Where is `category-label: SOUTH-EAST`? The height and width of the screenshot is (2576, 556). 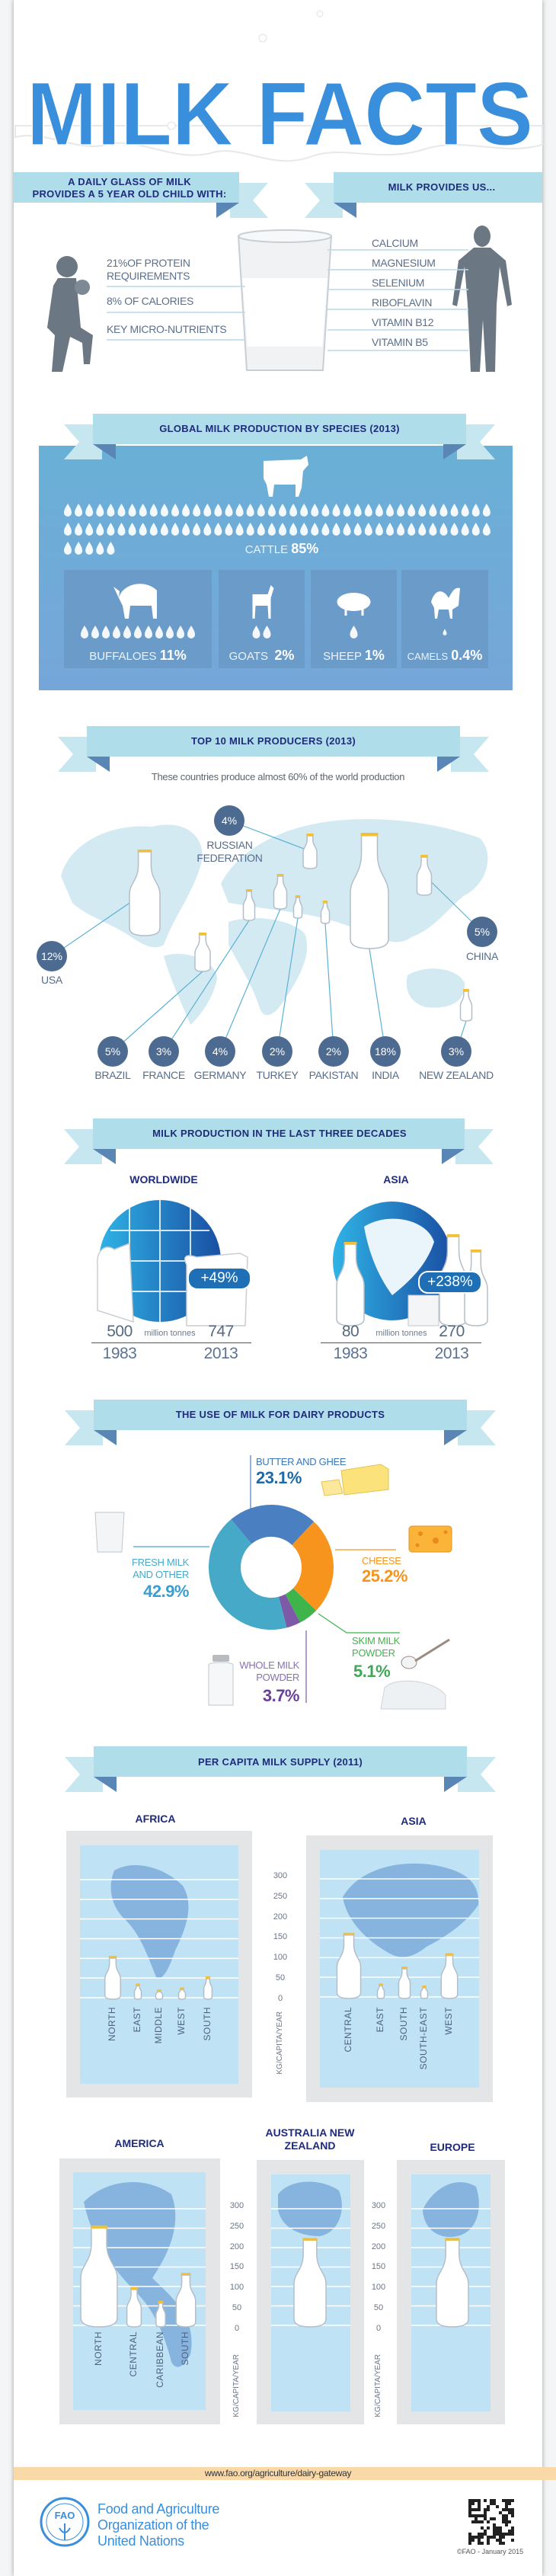 category-label: SOUTH-EAST is located at coordinates (424, 2038).